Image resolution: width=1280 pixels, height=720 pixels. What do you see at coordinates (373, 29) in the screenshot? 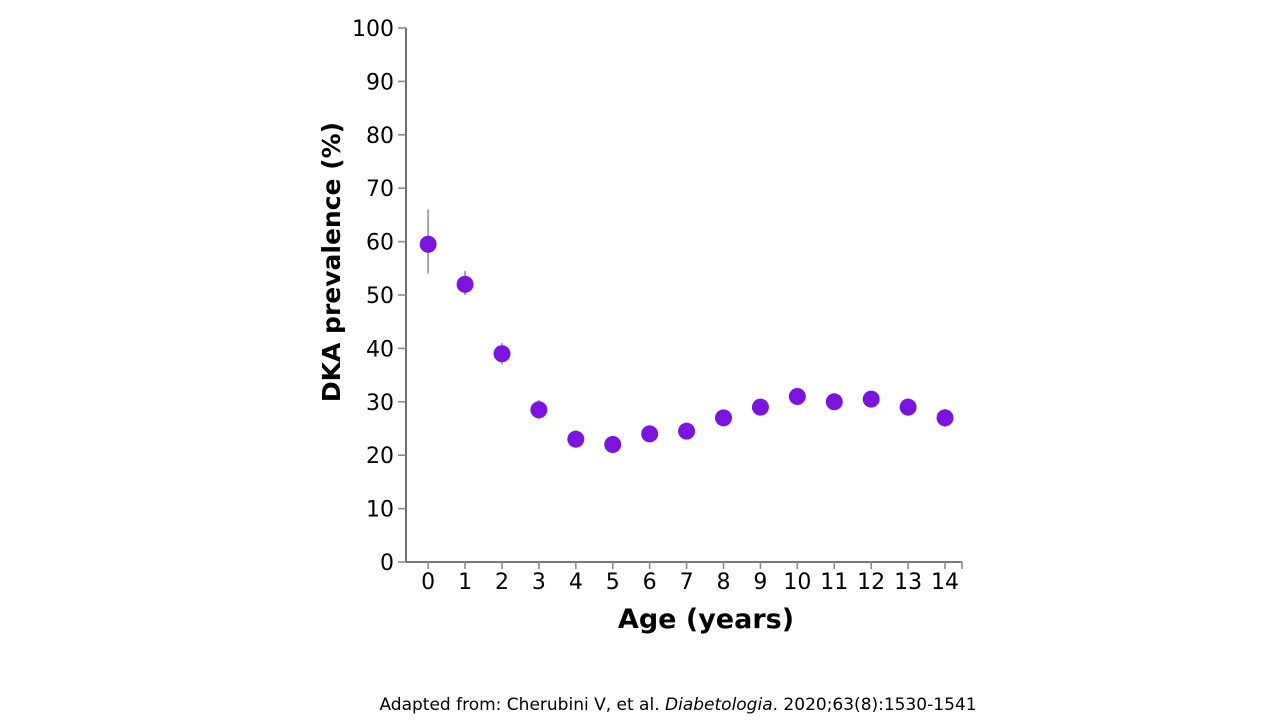
I see `y-tick-label: 100` at bounding box center [373, 29].